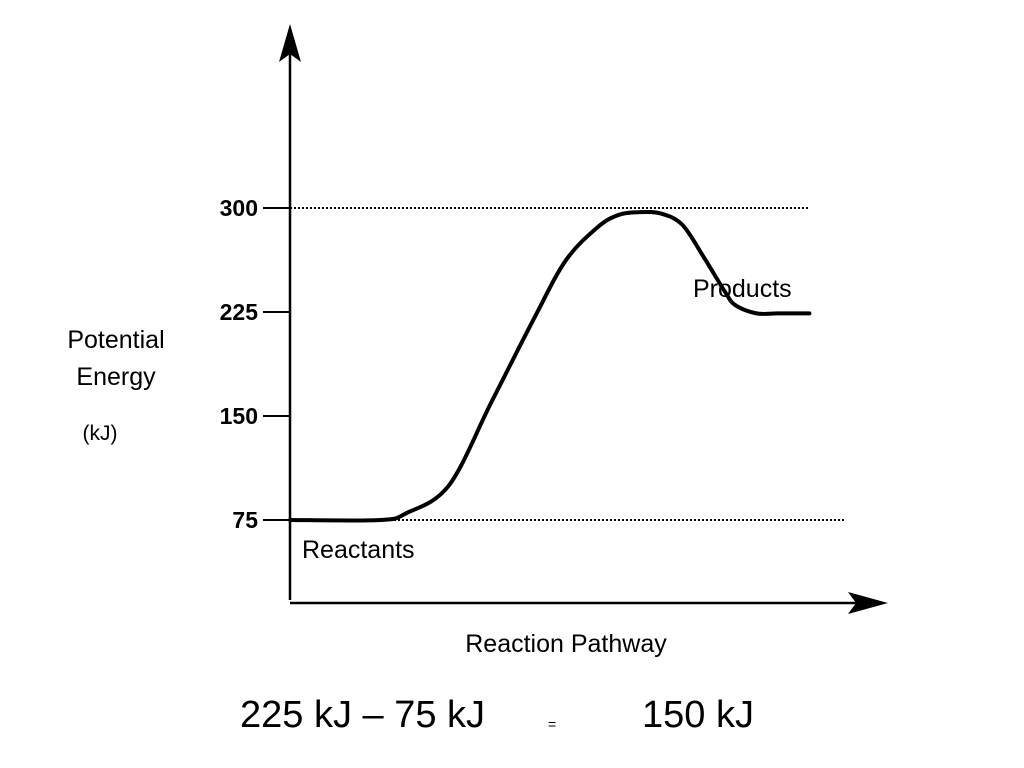  Describe the element at coordinates (239, 208) in the screenshot. I see `y-tick-label-300: 300` at that location.